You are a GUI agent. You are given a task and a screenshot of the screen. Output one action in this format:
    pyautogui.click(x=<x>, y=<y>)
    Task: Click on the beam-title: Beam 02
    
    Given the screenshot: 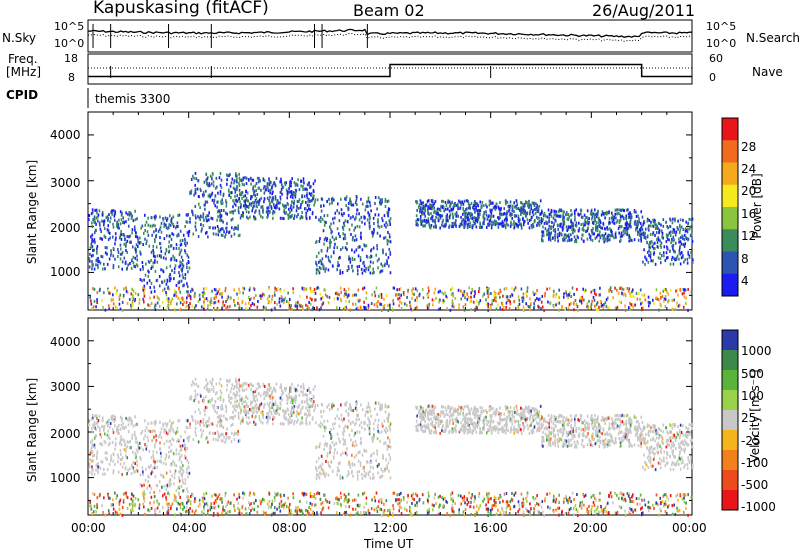 What is the action you would take?
    pyautogui.click(x=389, y=10)
    